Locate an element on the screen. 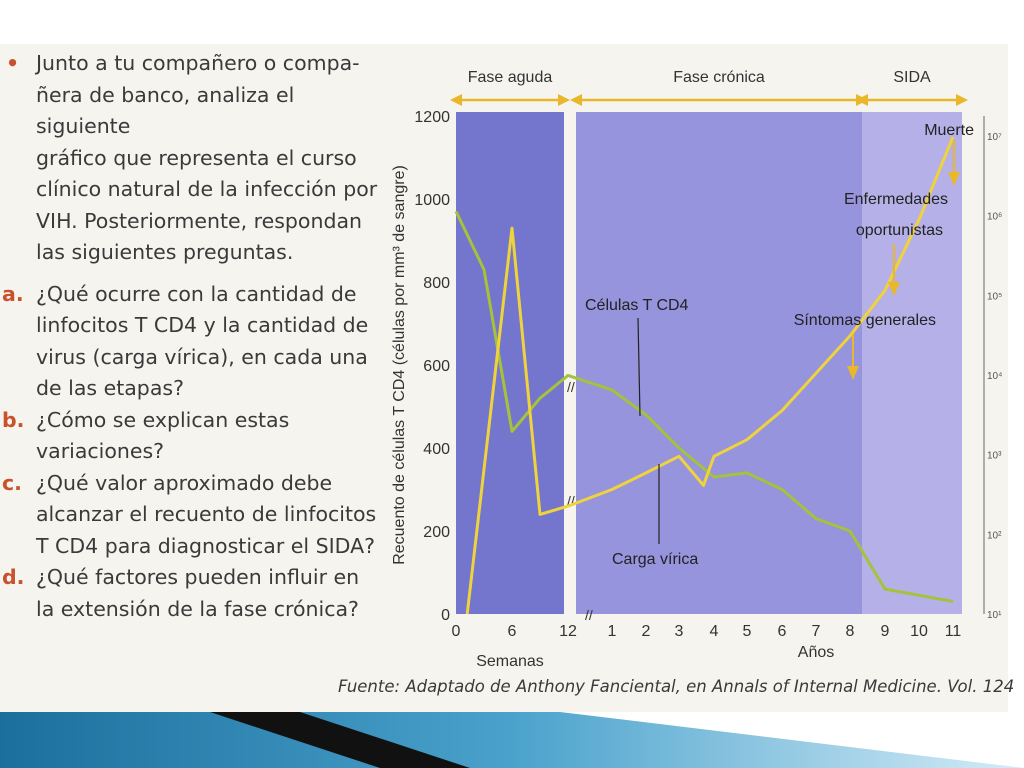 Image resolution: width=1024 pixels, height=768 pixels. x-tick-label: 8 is located at coordinates (850, 631).